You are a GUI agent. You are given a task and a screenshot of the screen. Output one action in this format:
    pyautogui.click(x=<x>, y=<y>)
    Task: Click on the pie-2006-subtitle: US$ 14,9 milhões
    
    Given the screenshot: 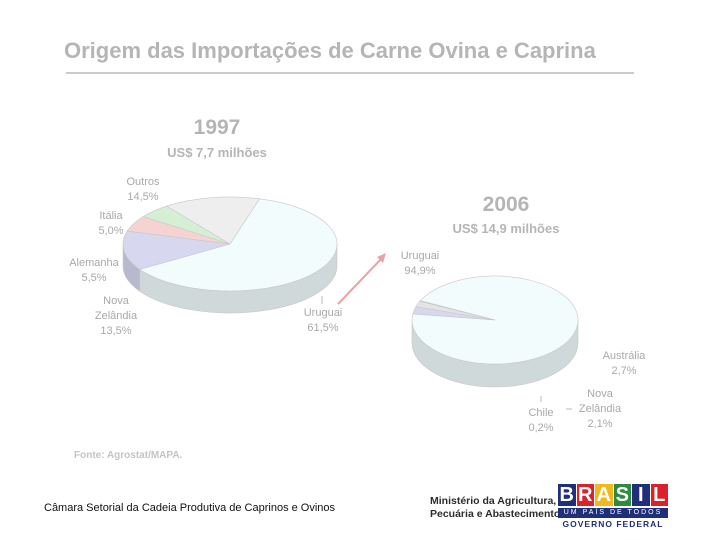 What is the action you would take?
    pyautogui.click(x=506, y=228)
    